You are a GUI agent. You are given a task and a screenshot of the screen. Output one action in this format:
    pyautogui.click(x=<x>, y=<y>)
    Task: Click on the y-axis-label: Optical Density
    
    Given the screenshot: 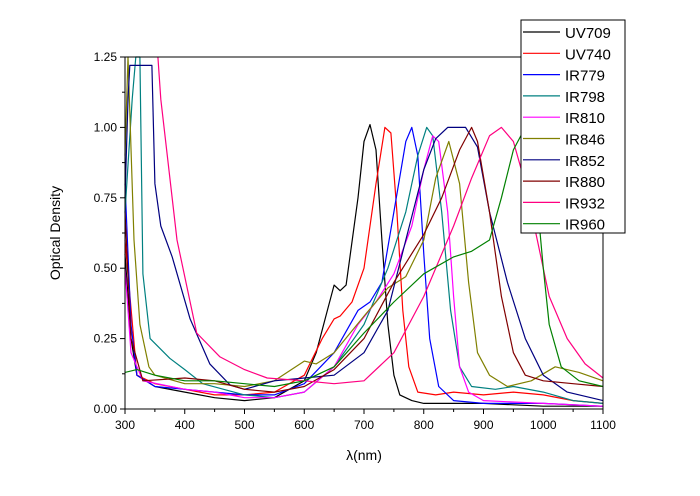 What is the action you would take?
    pyautogui.click(x=55, y=233)
    